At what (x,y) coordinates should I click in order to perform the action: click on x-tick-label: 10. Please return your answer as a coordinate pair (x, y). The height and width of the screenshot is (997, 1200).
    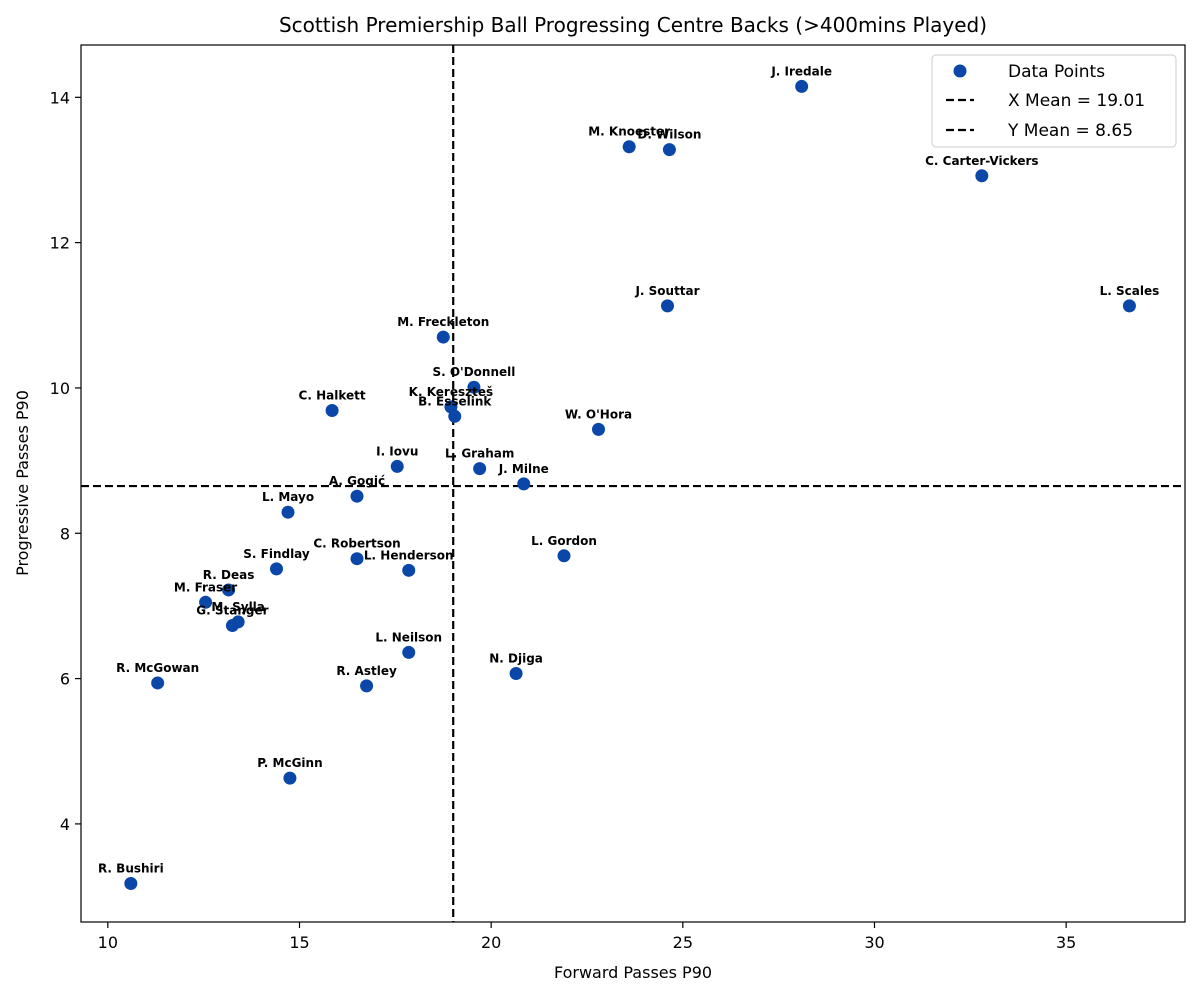
    Looking at the image, I should click on (108, 942).